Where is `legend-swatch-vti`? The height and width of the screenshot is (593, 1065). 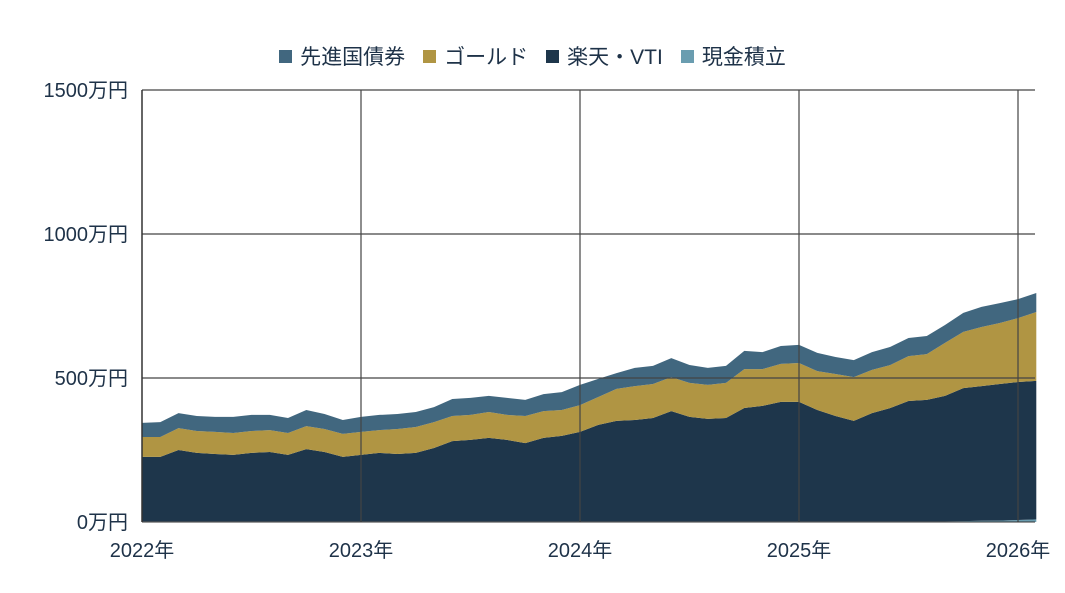
legend-swatch-vti is located at coordinates (553, 56).